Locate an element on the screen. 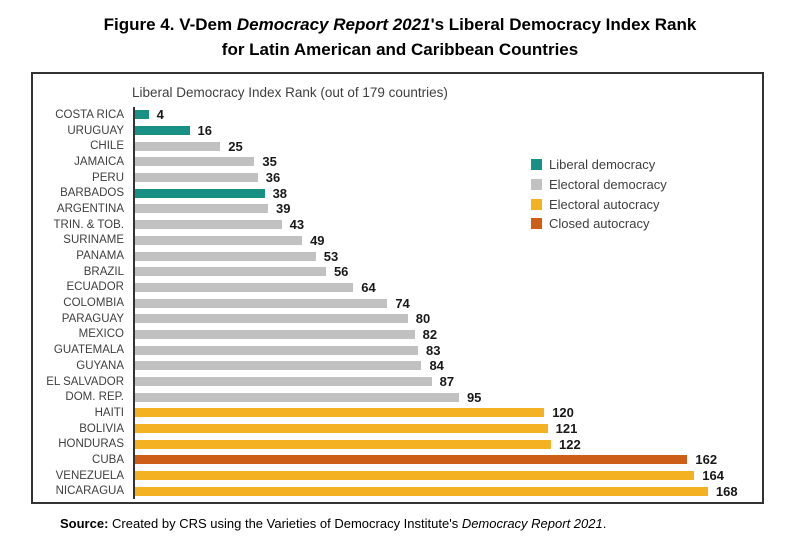  chart-row: BOLIVIA 121 is located at coordinates (397, 428).